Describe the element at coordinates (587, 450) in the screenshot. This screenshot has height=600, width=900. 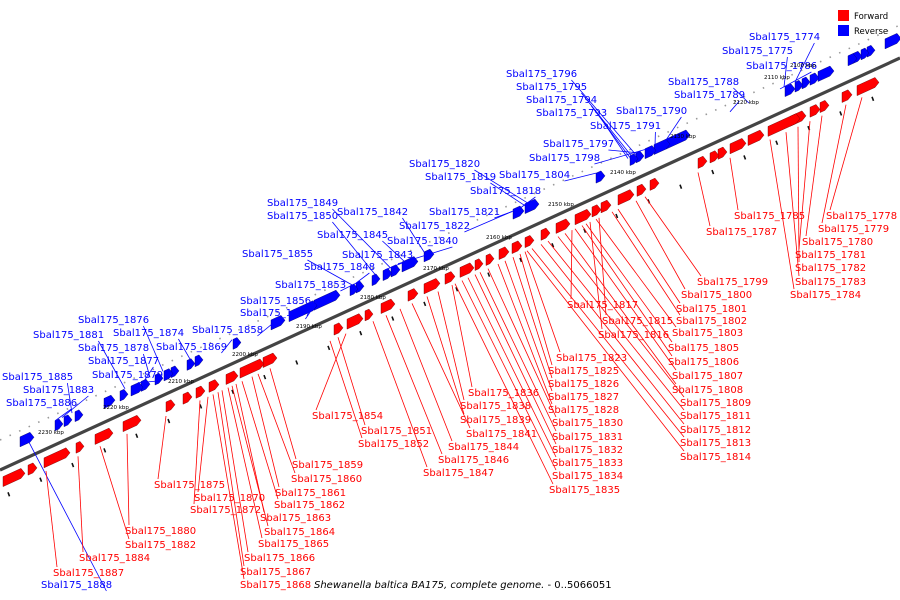
I see `forward-gene-label: Sbal175_1832` at that location.